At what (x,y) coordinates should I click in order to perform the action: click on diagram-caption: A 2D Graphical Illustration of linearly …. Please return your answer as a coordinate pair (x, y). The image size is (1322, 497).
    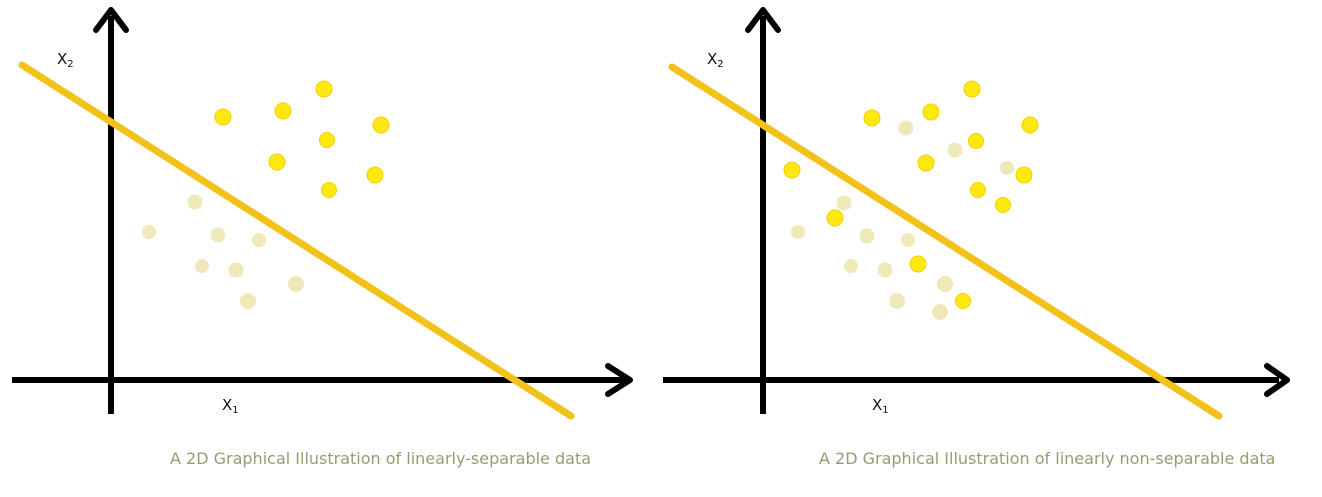
    Looking at the image, I should click on (1047, 458).